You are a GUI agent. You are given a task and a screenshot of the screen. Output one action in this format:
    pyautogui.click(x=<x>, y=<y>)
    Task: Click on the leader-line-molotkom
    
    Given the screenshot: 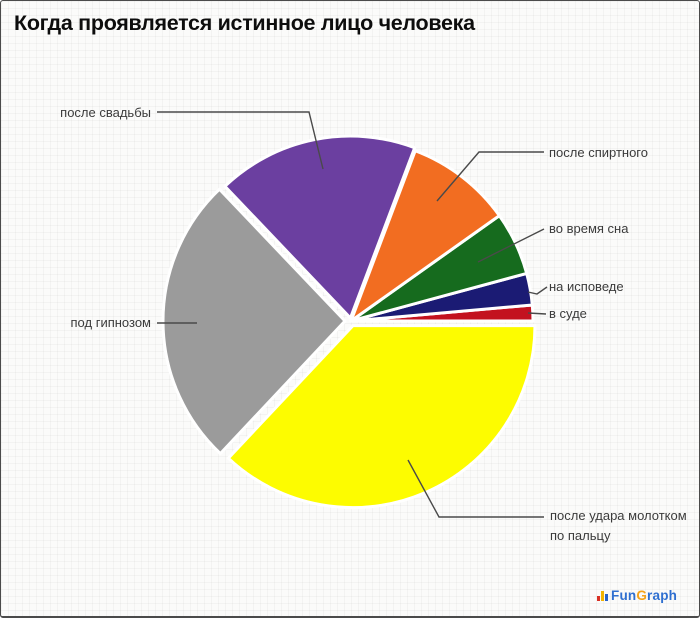 What is the action you would take?
    pyautogui.click(x=475, y=488)
    